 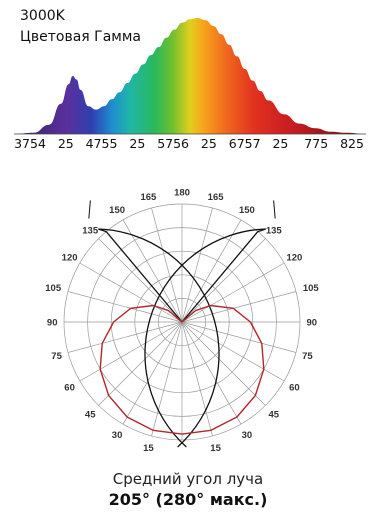 I want to click on x-tick-label: 6757, so click(x=244, y=143).